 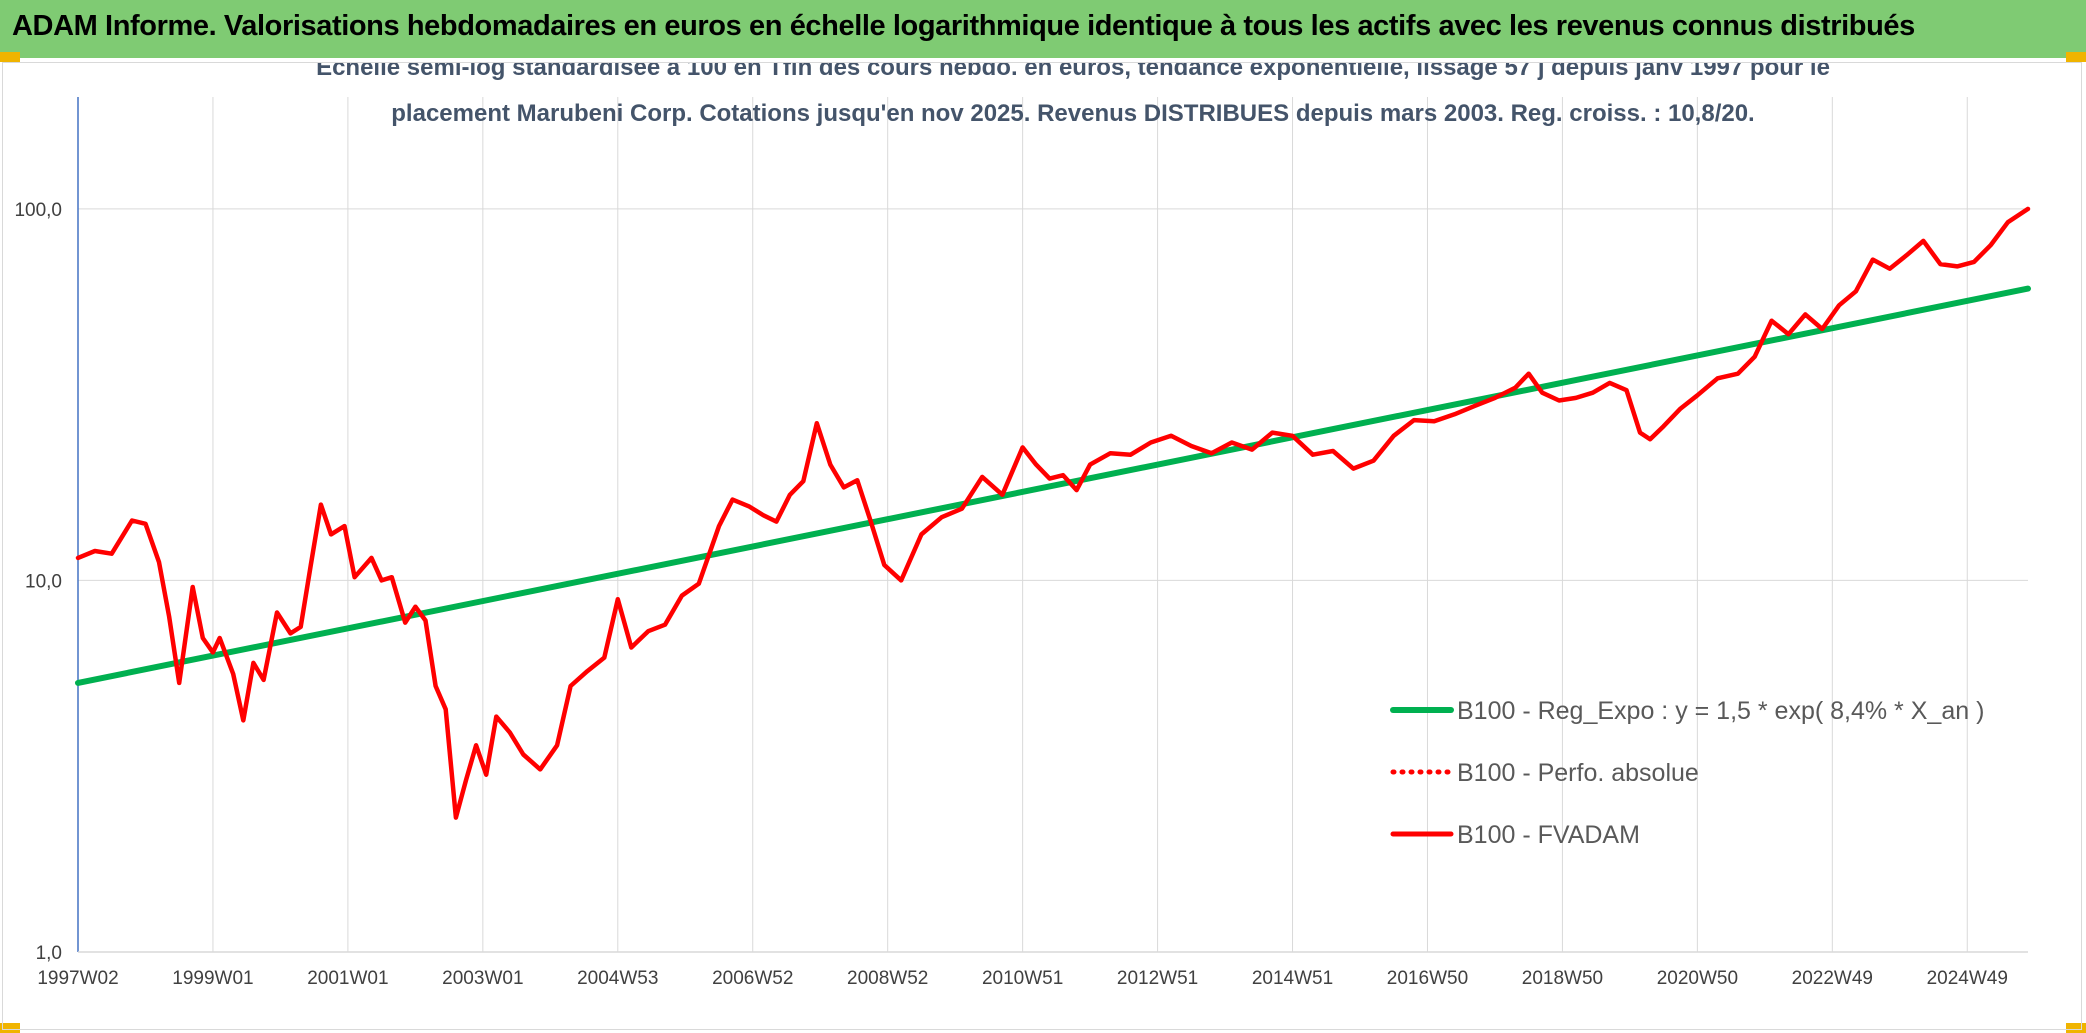 I want to click on x-tick-label: 2012W51, so click(x=1157, y=978).